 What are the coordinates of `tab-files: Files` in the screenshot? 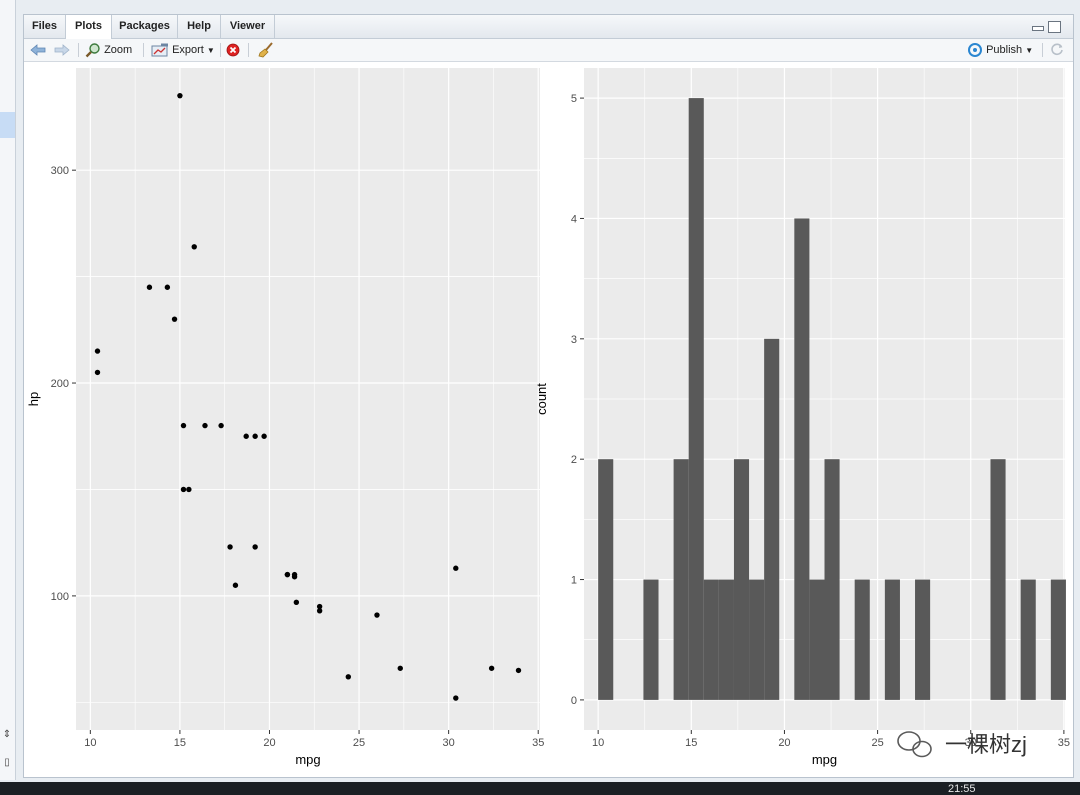 It's located at (45, 26).